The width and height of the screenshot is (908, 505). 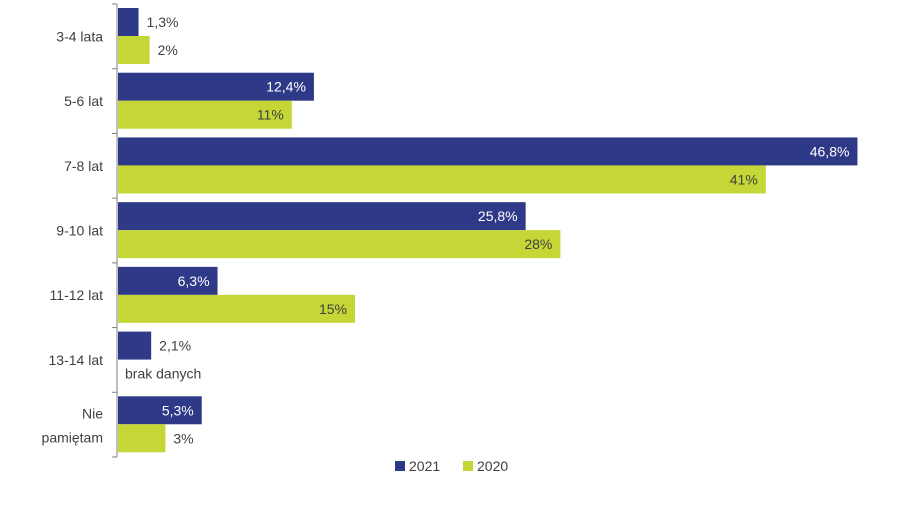 What do you see at coordinates (400, 466) in the screenshot?
I see `legend-swatch-2021` at bounding box center [400, 466].